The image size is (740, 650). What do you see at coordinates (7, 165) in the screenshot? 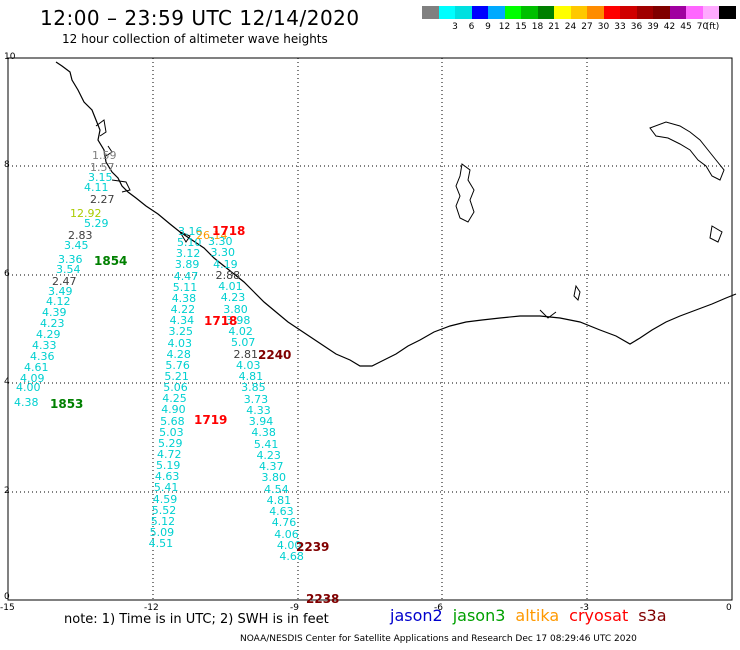
I see `y-tick-8: 8` at bounding box center [7, 165].